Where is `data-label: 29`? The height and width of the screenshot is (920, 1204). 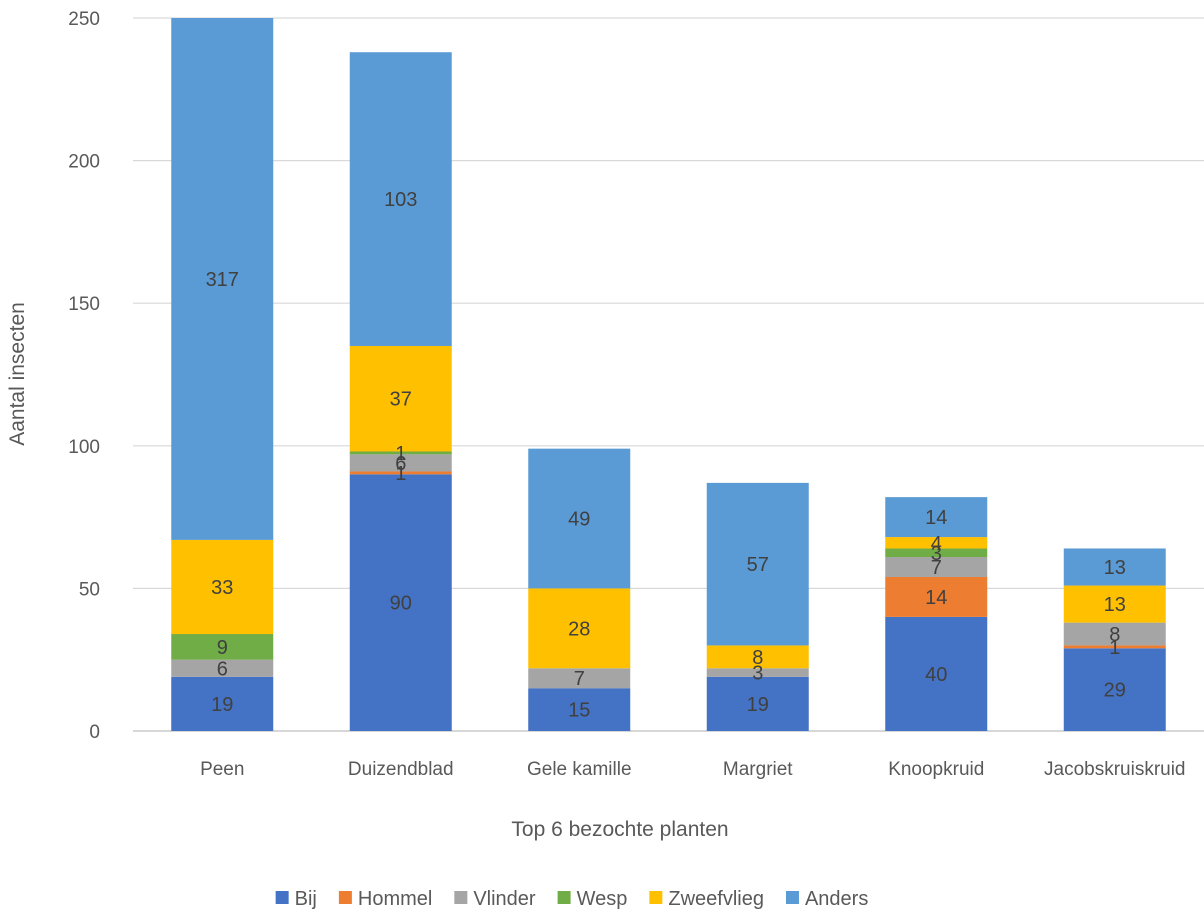 data-label: 29 is located at coordinates (1115, 691).